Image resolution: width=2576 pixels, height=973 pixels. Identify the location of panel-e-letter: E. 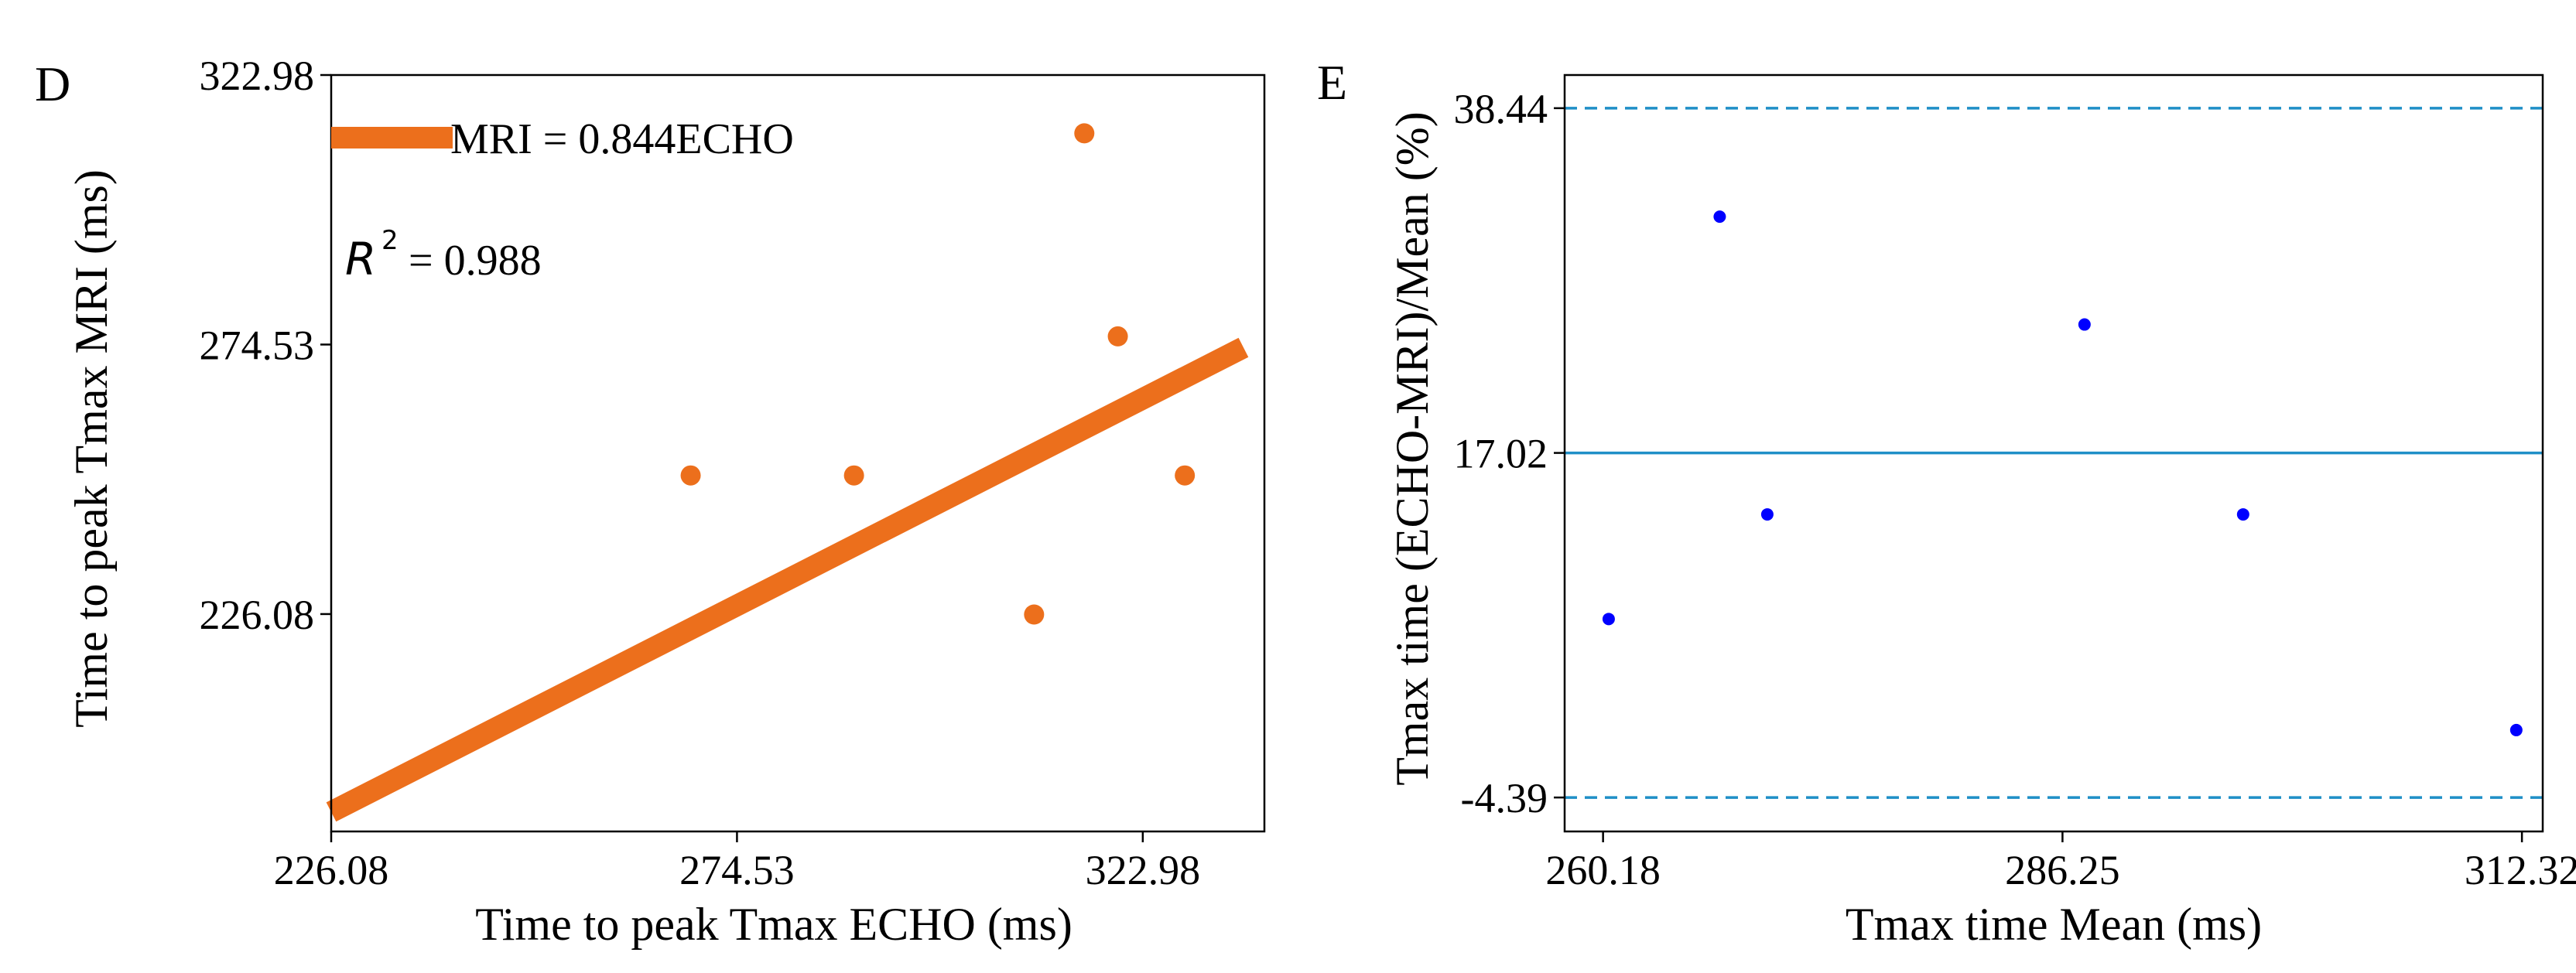
(1332, 82).